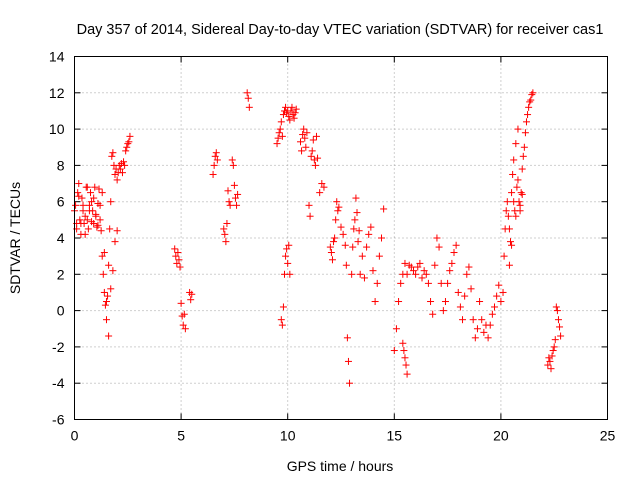 Image resolution: width=640 pixels, height=480 pixels. What do you see at coordinates (61, 311) in the screenshot?
I see `y-tick-label: 0` at bounding box center [61, 311].